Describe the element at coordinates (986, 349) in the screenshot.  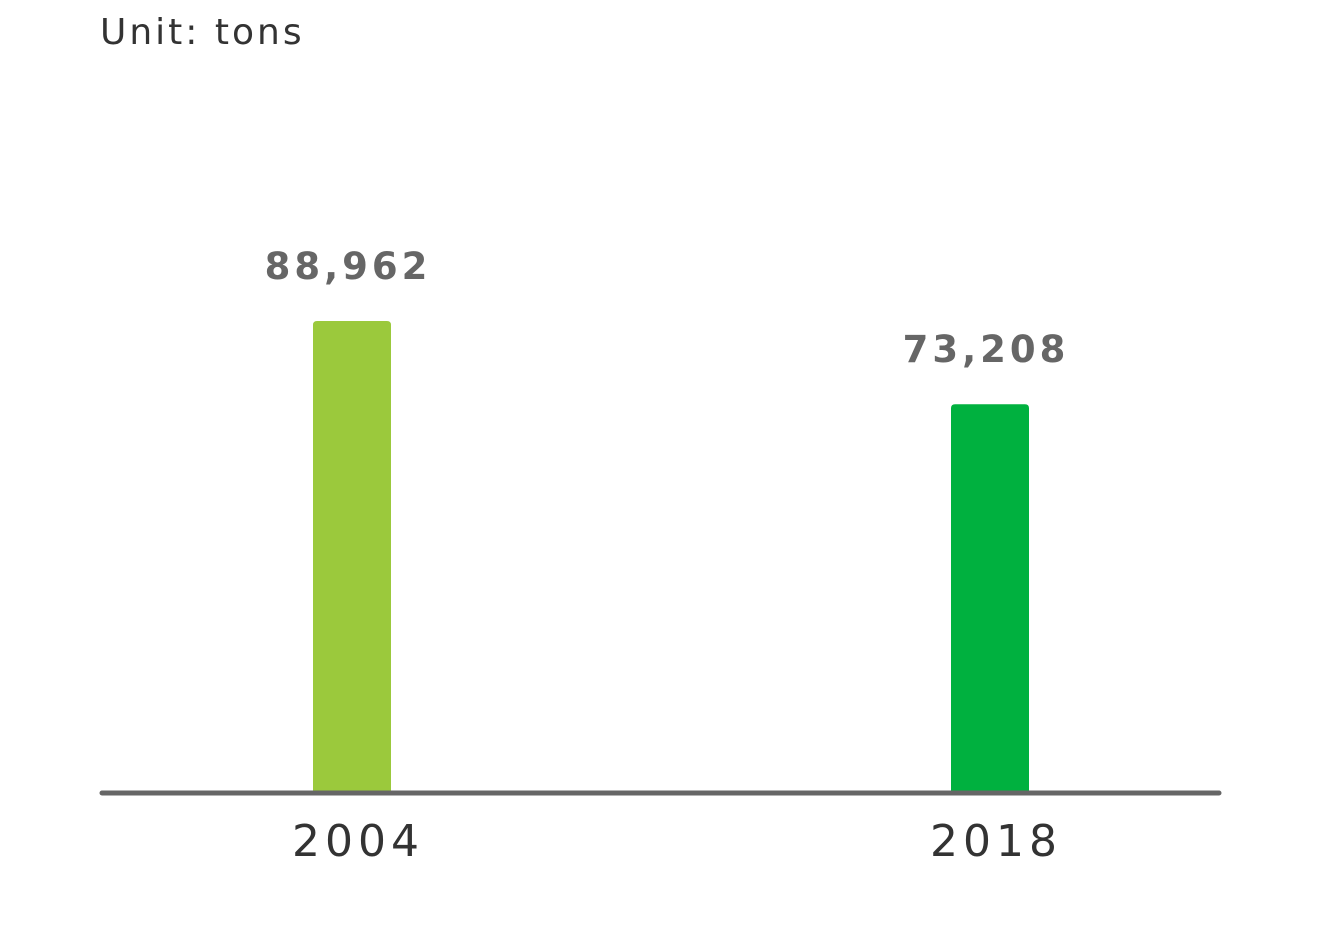
I see `value-label-2018: 73,208` at that location.